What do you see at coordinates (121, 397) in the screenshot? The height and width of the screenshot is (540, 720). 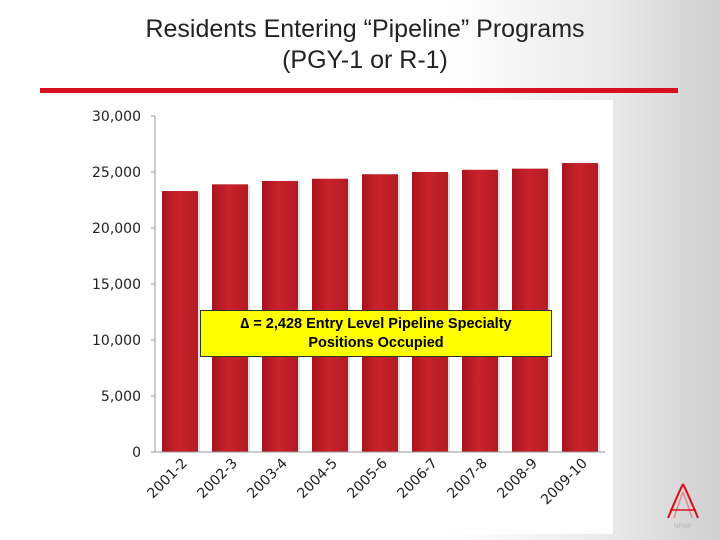 I see `y-tick-label: 5,000` at bounding box center [121, 397].